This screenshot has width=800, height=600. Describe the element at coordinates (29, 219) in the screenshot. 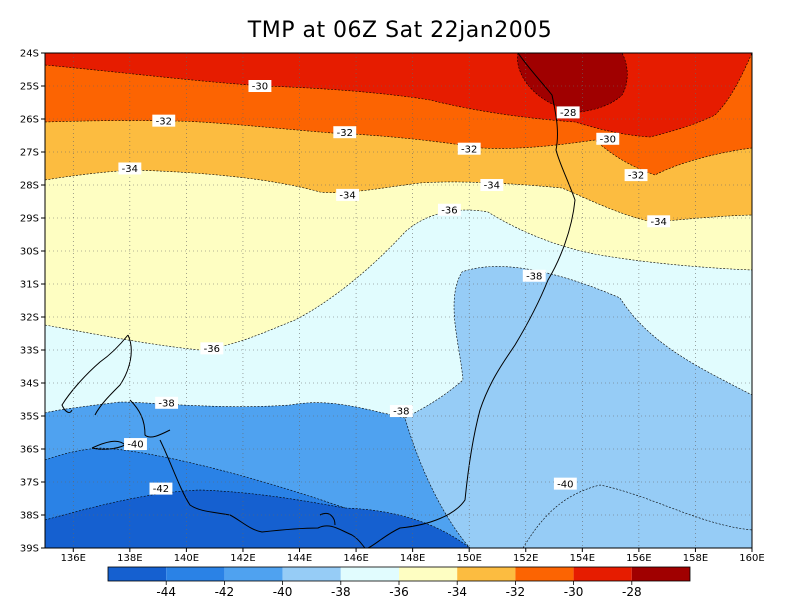

I see `lat-tick-label: 29S` at that location.